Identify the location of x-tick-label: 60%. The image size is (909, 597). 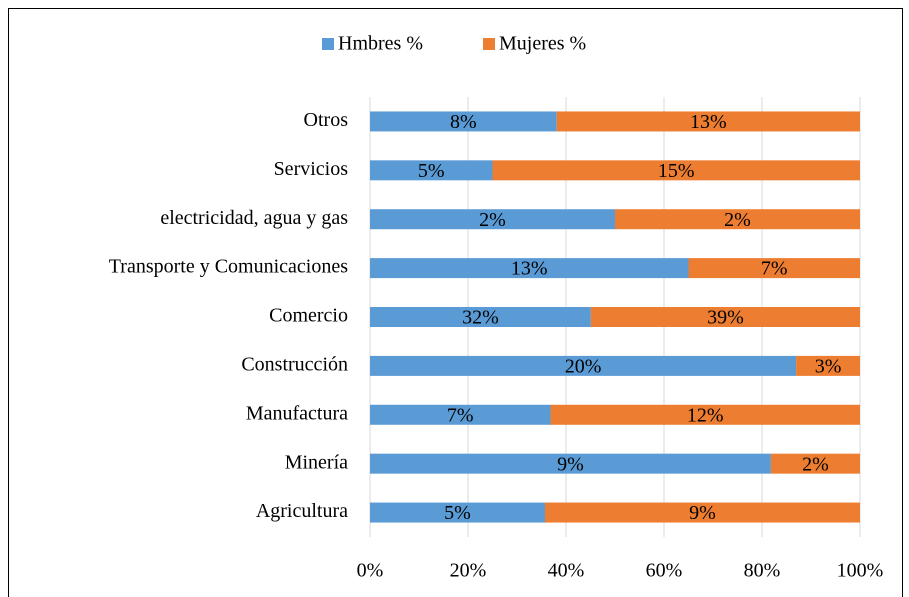
(664, 571).